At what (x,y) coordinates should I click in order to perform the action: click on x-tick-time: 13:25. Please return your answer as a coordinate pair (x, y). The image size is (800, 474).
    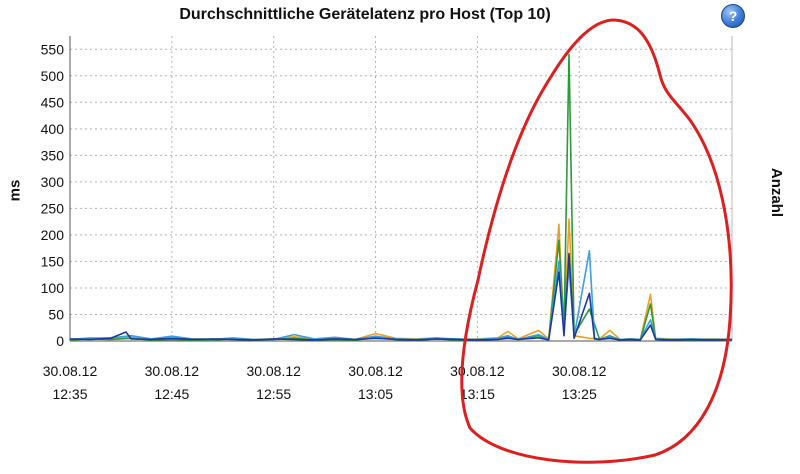
    Looking at the image, I should click on (579, 394).